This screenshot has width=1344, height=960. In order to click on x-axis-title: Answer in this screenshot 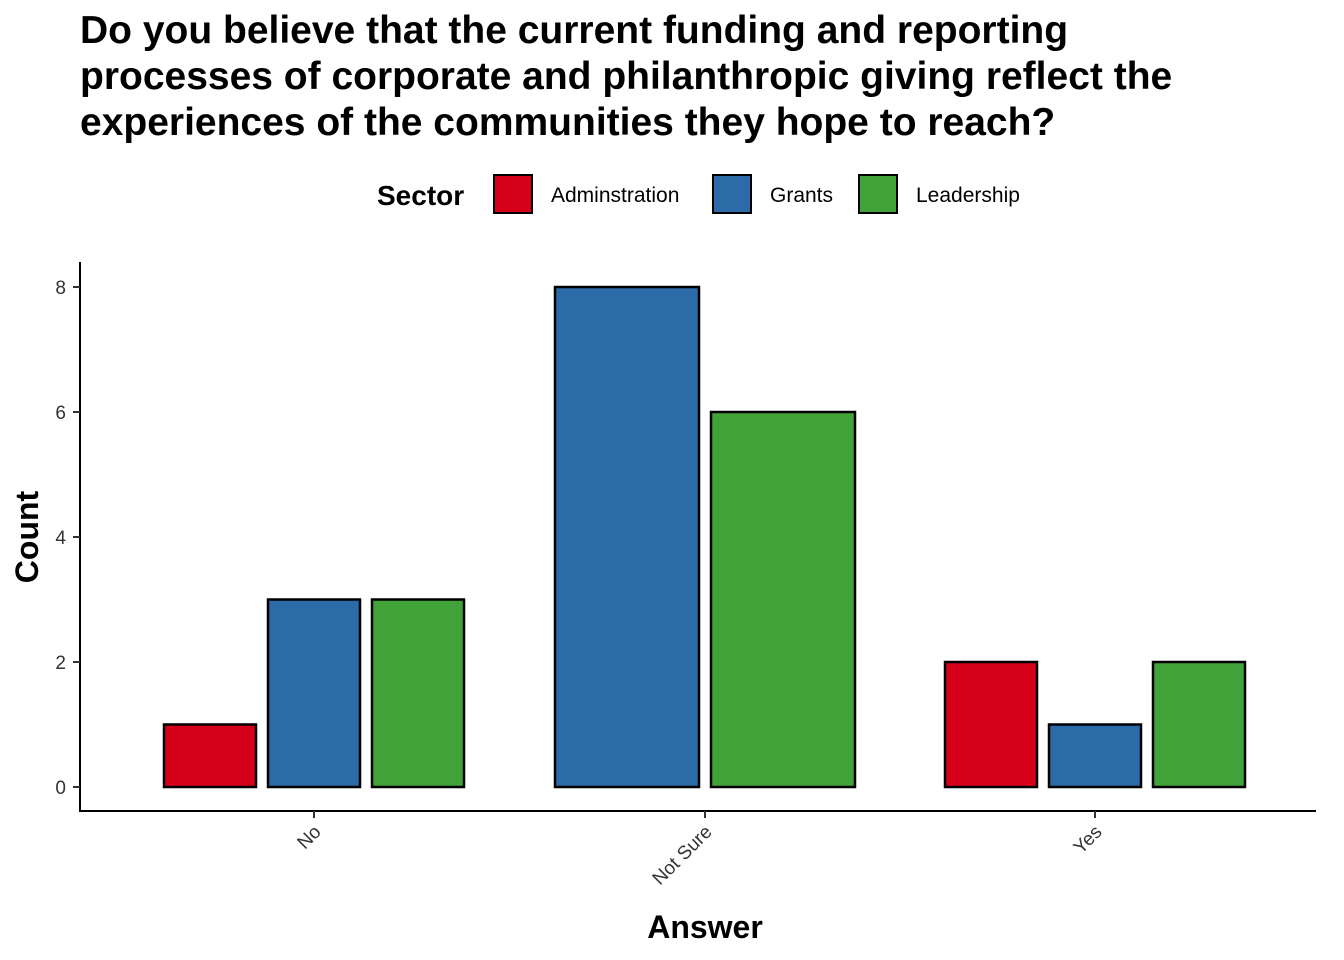, I will do `click(705, 927)`.